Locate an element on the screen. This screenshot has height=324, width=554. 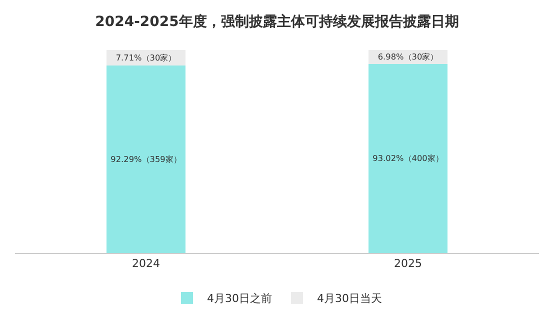
legend-label: 4月30日当天 is located at coordinates (349, 299).